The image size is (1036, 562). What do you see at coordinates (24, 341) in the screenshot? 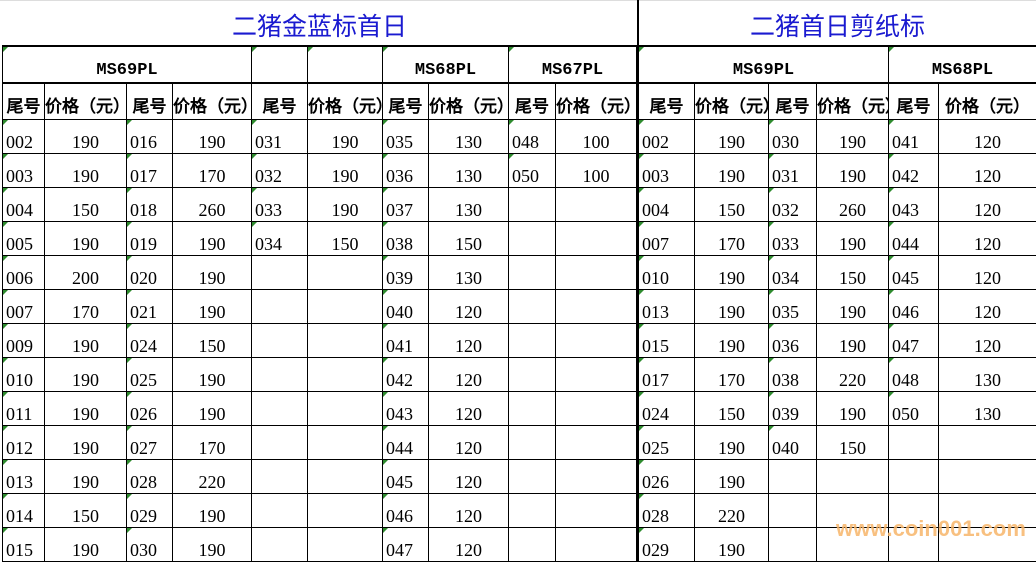
I see `tail-number-cell: 009` at bounding box center [24, 341].